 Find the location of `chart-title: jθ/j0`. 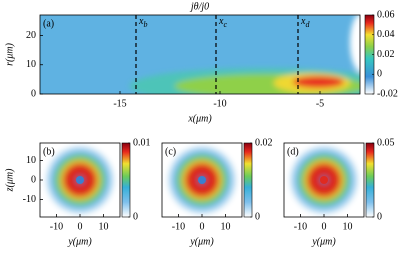

chart-title: jθ/j0 is located at coordinates (199, 6).